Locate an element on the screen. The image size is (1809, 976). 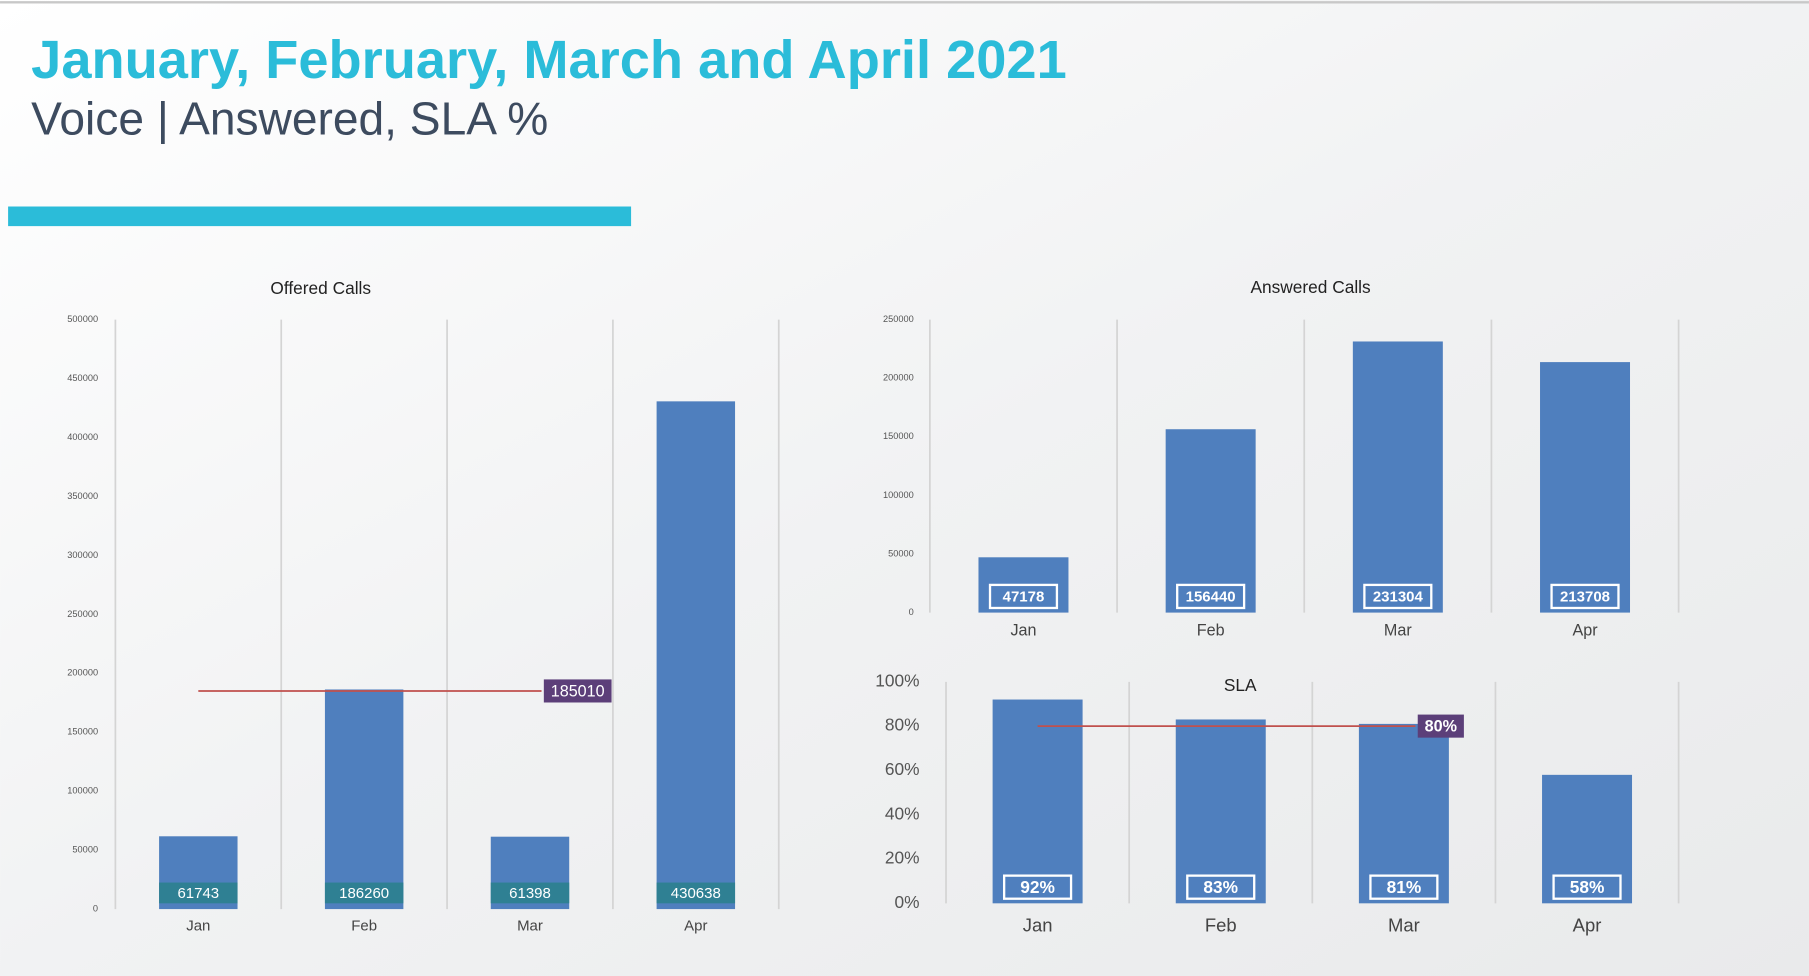
y-tick-label: 450000 is located at coordinates (82, 378).